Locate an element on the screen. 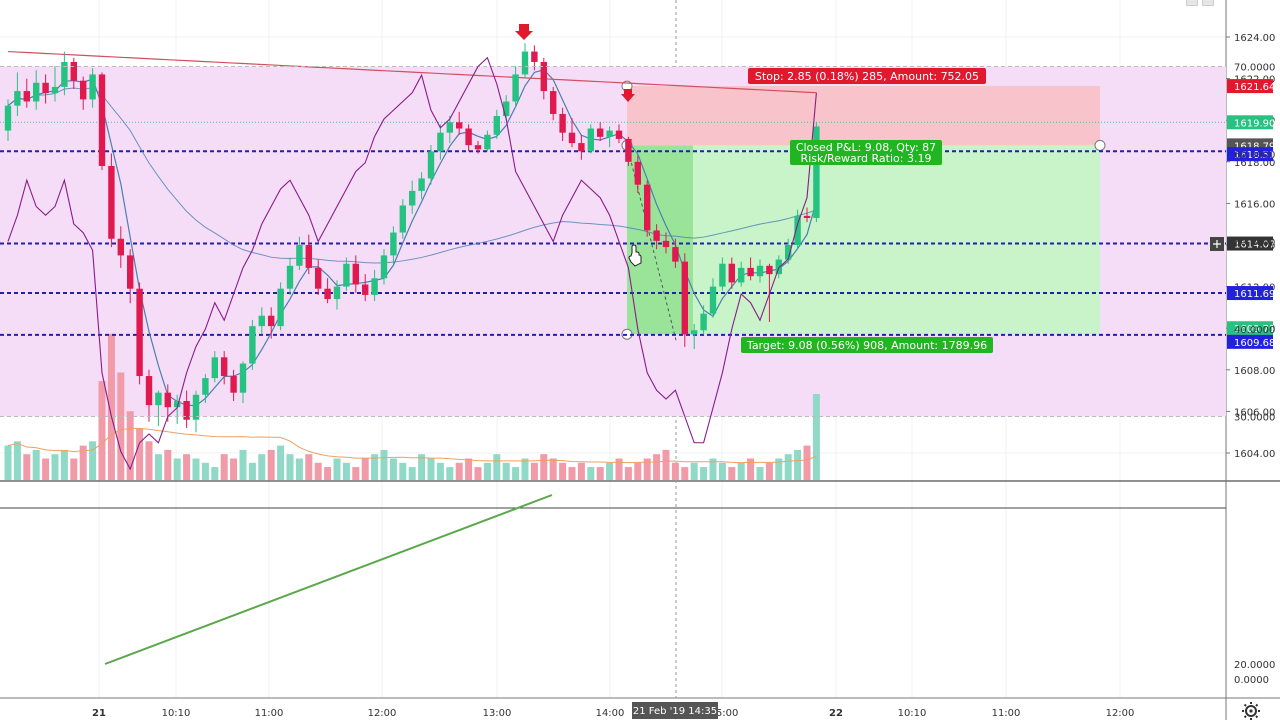  rsi-trendline is located at coordinates (328, 579).